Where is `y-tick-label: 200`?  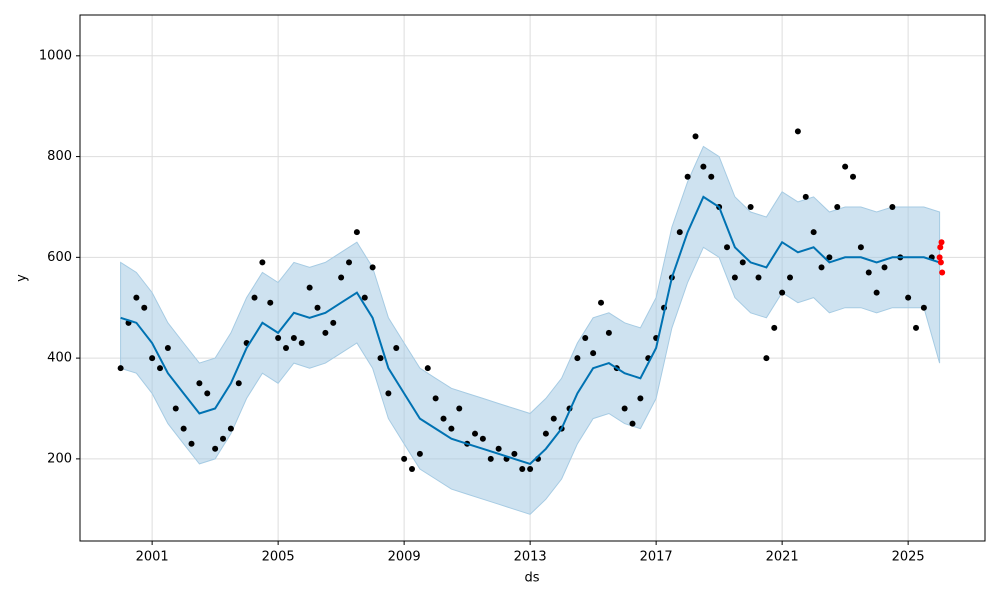 y-tick-label: 200 is located at coordinates (59, 458).